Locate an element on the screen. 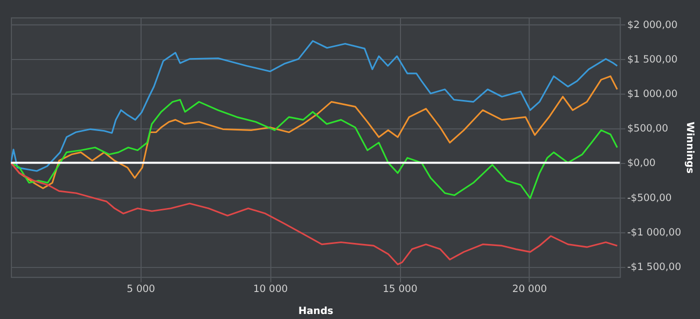  y-tick-label: $1 000,00 is located at coordinates (652, 94).